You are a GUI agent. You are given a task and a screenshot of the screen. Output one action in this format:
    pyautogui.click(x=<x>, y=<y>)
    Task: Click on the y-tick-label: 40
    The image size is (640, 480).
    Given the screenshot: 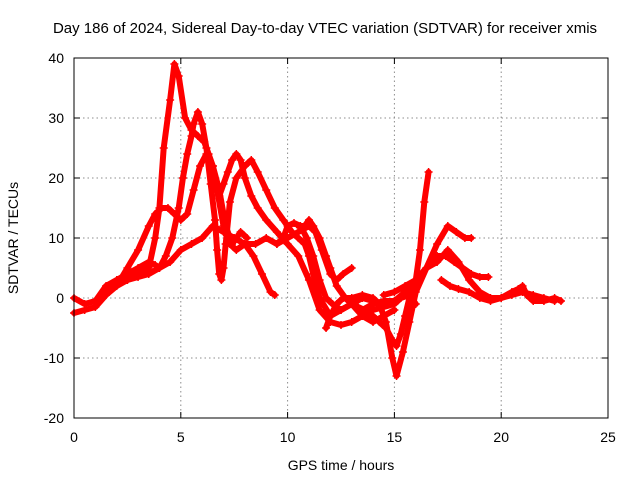 What is the action you would take?
    pyautogui.click(x=56, y=58)
    